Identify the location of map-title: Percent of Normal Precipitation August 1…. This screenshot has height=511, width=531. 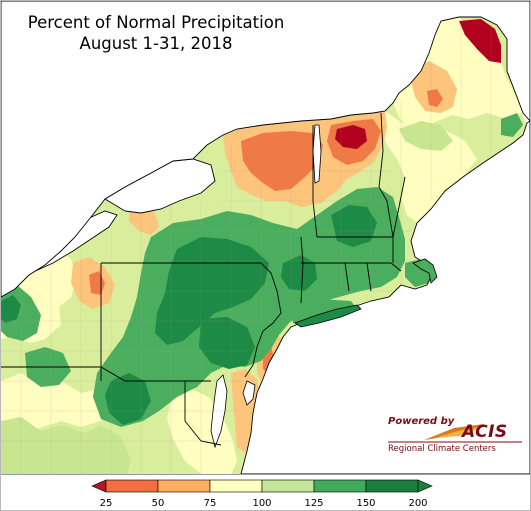
(156, 33).